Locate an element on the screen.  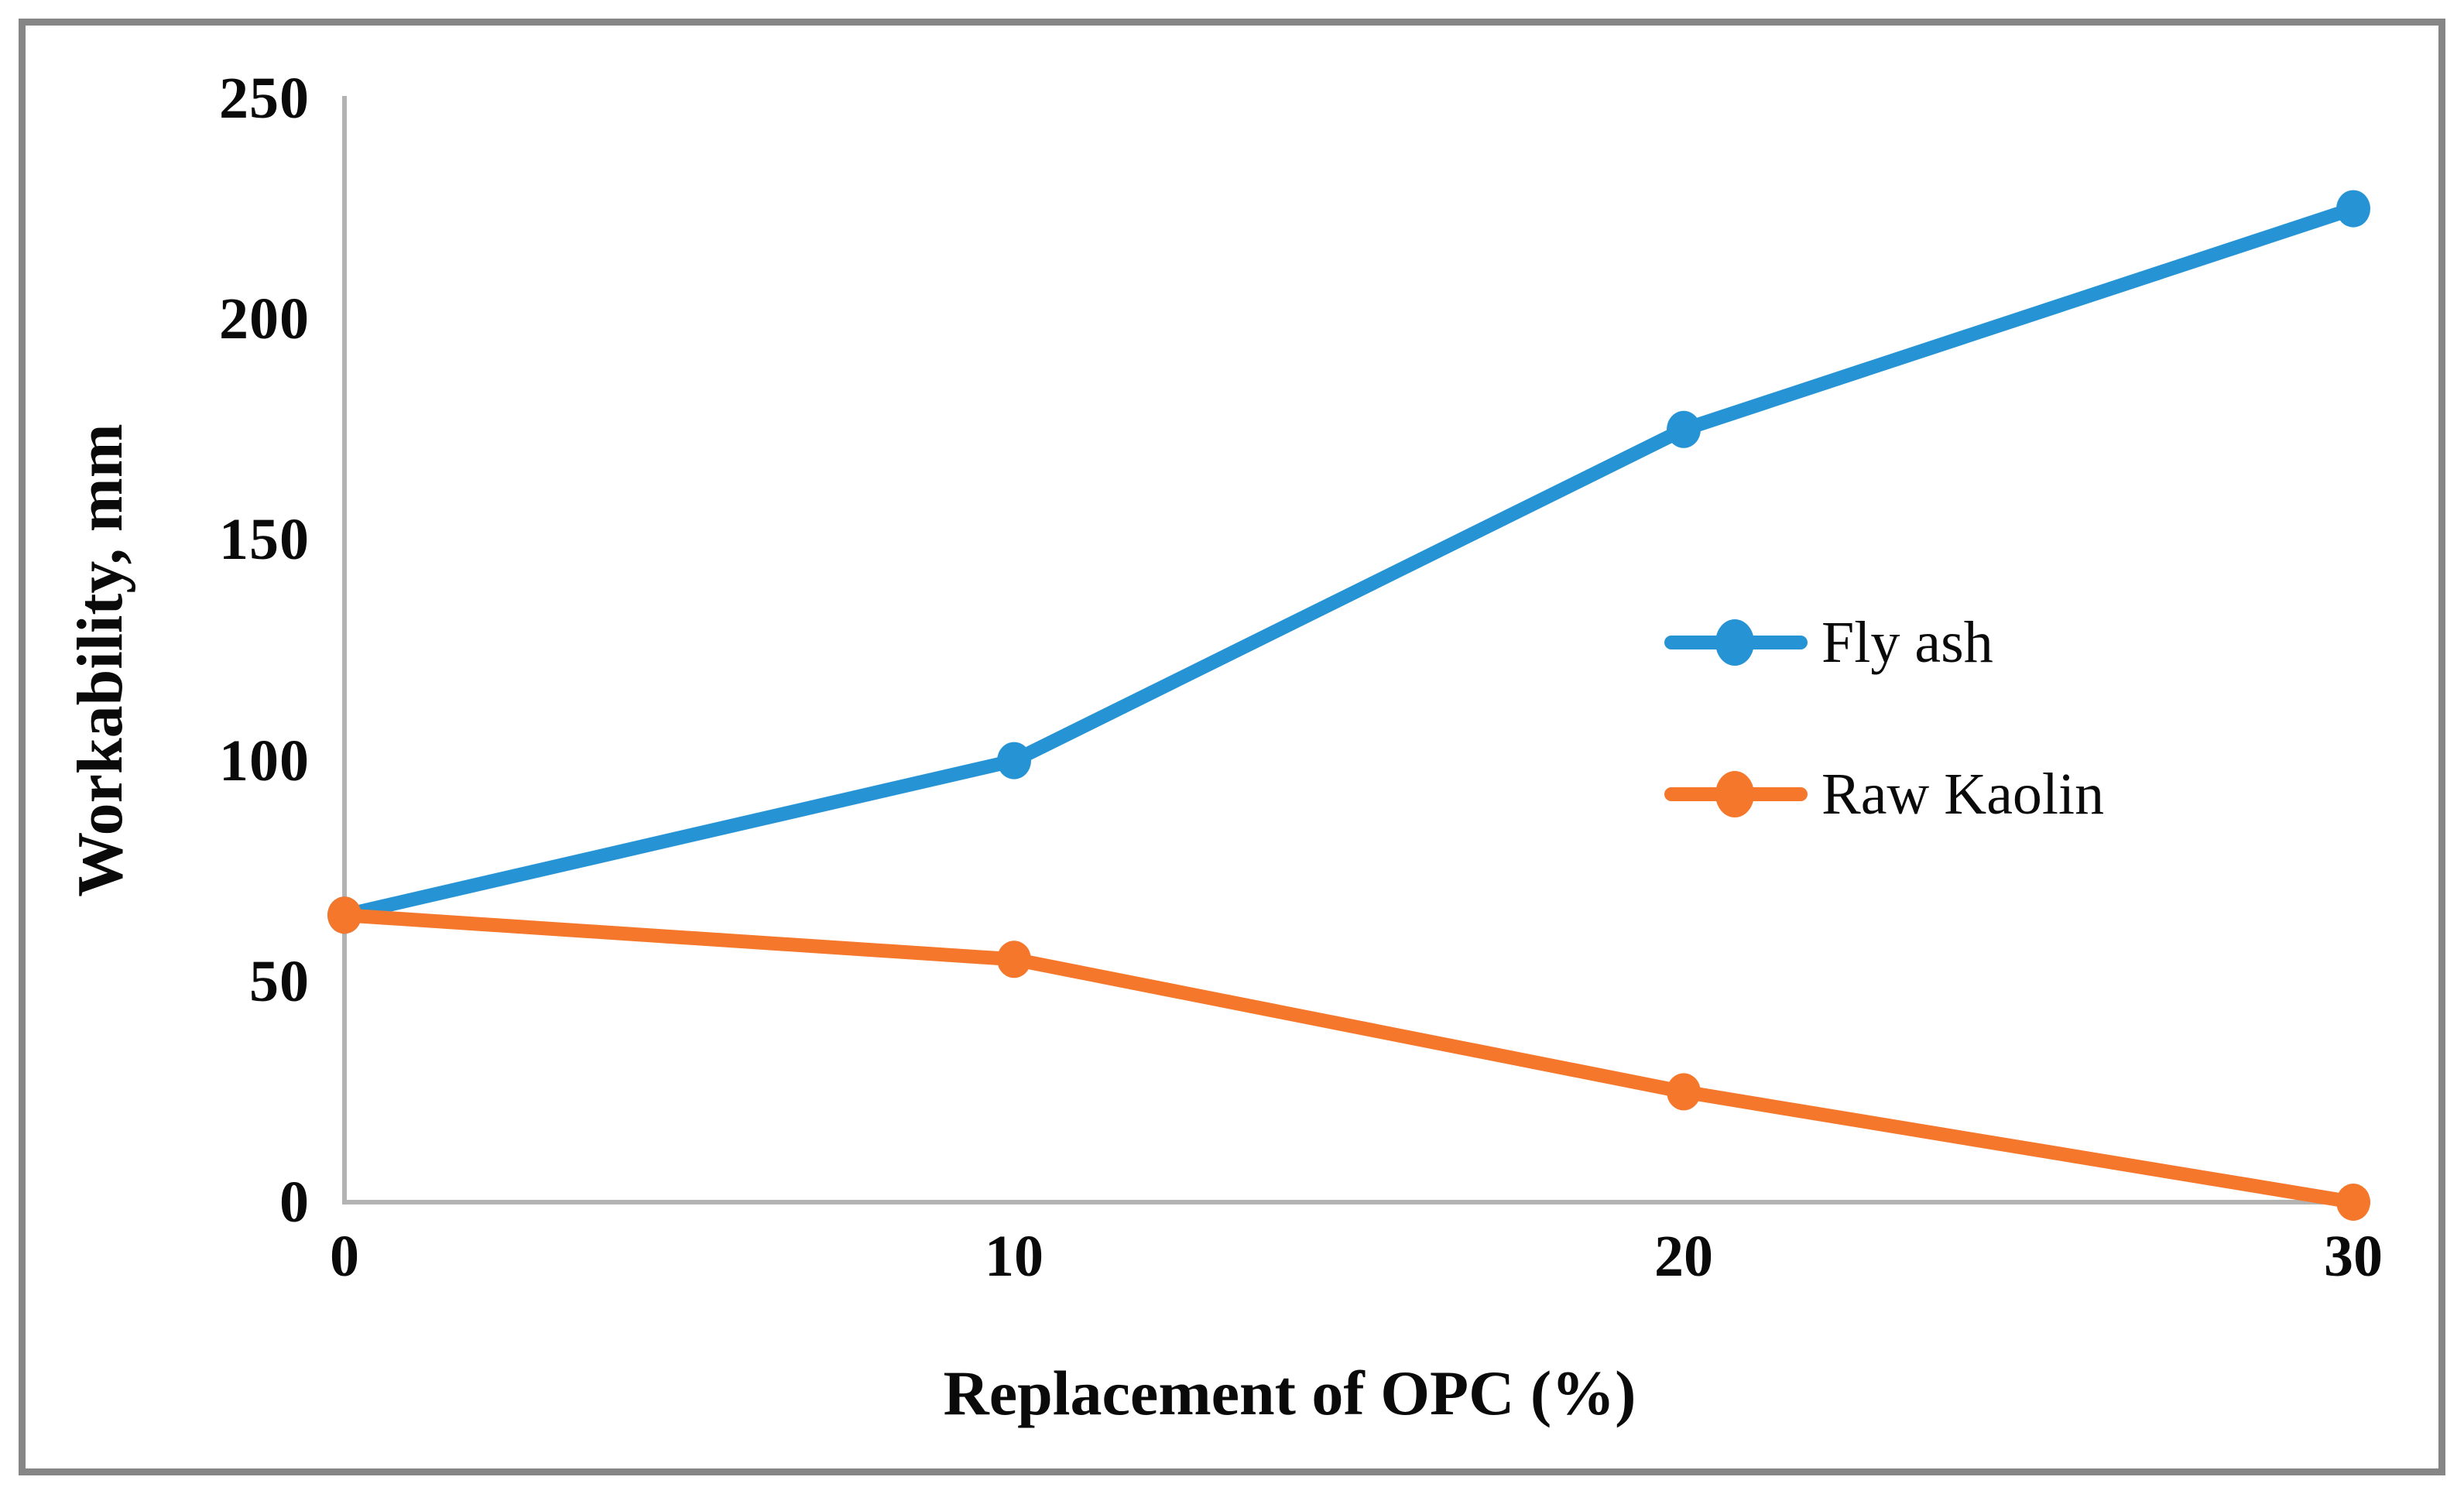
legend-label-raw-kaolin: Raw Kaolin is located at coordinates (1963, 794).